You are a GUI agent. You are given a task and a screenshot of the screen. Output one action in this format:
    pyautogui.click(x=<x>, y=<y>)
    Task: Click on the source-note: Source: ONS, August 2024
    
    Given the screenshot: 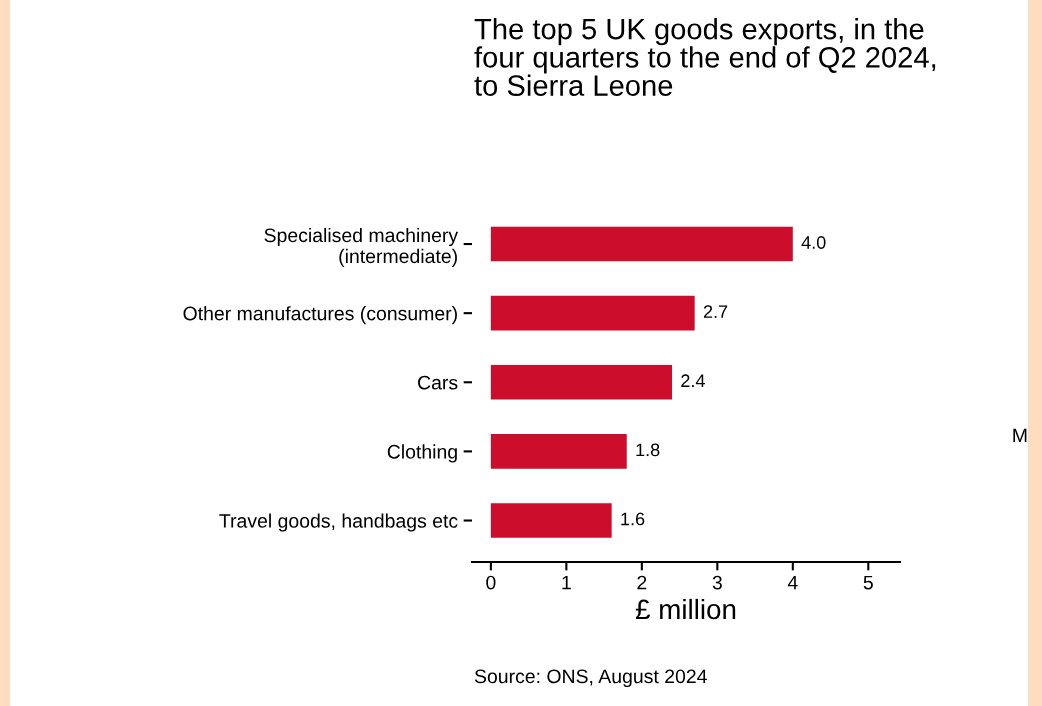 What is the action you would take?
    pyautogui.click(x=590, y=678)
    